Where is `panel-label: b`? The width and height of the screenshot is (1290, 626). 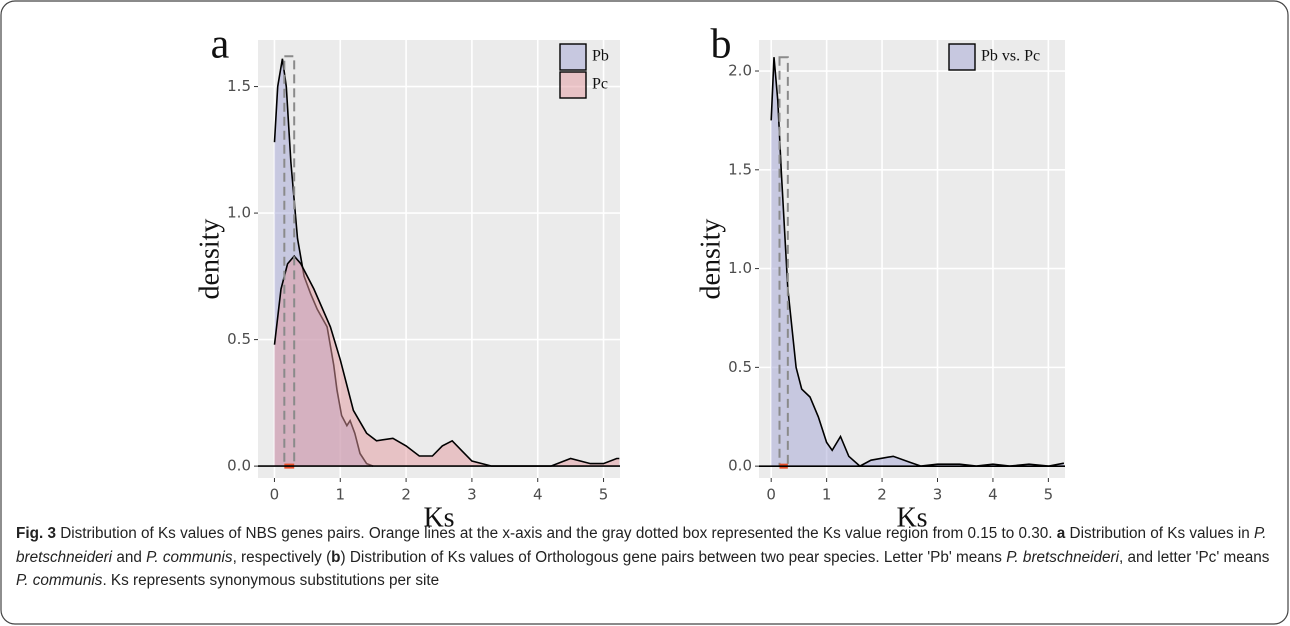 panel-label: b is located at coordinates (721, 45).